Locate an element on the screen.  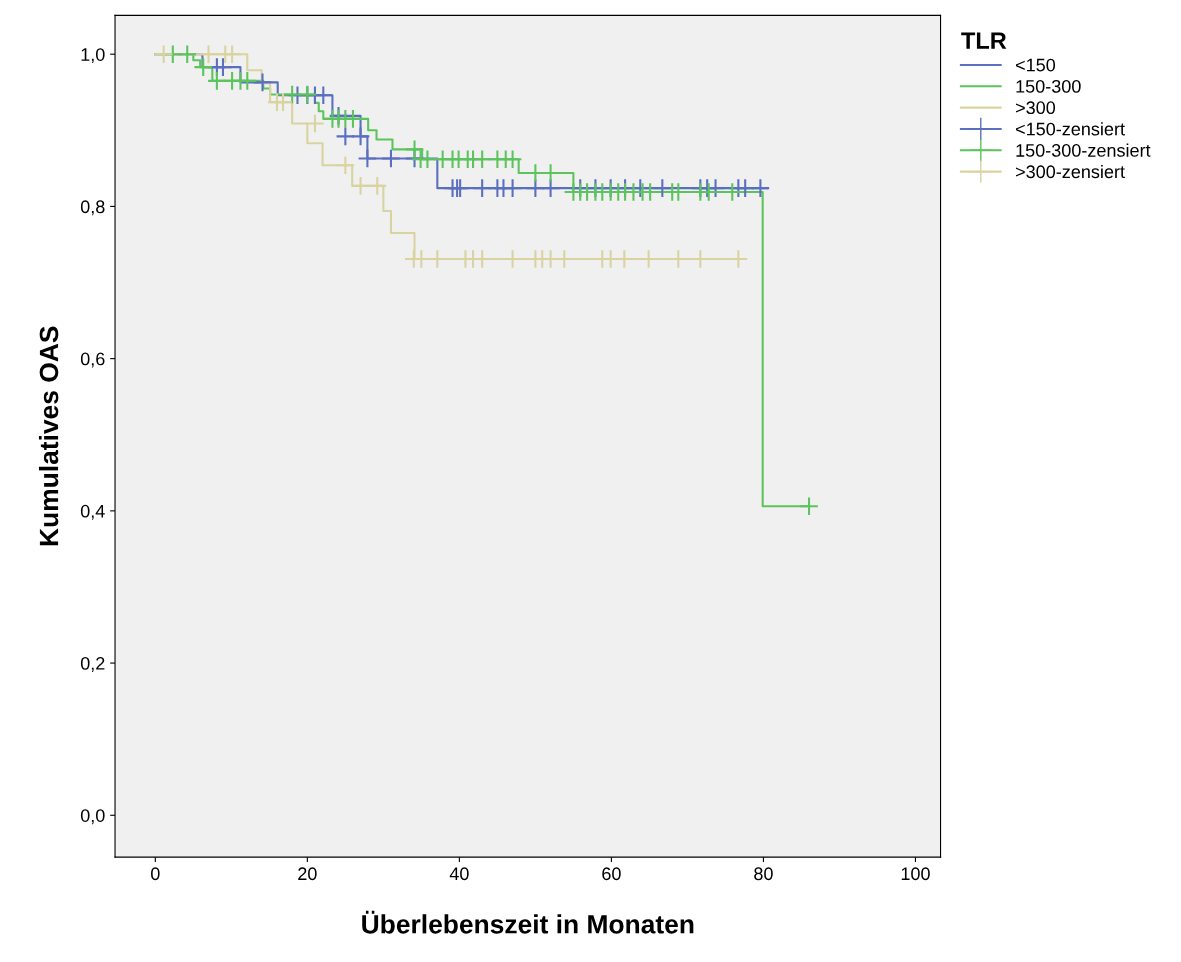
x-axis-title: Überlebenszeit in Monaten is located at coordinates (528, 922).